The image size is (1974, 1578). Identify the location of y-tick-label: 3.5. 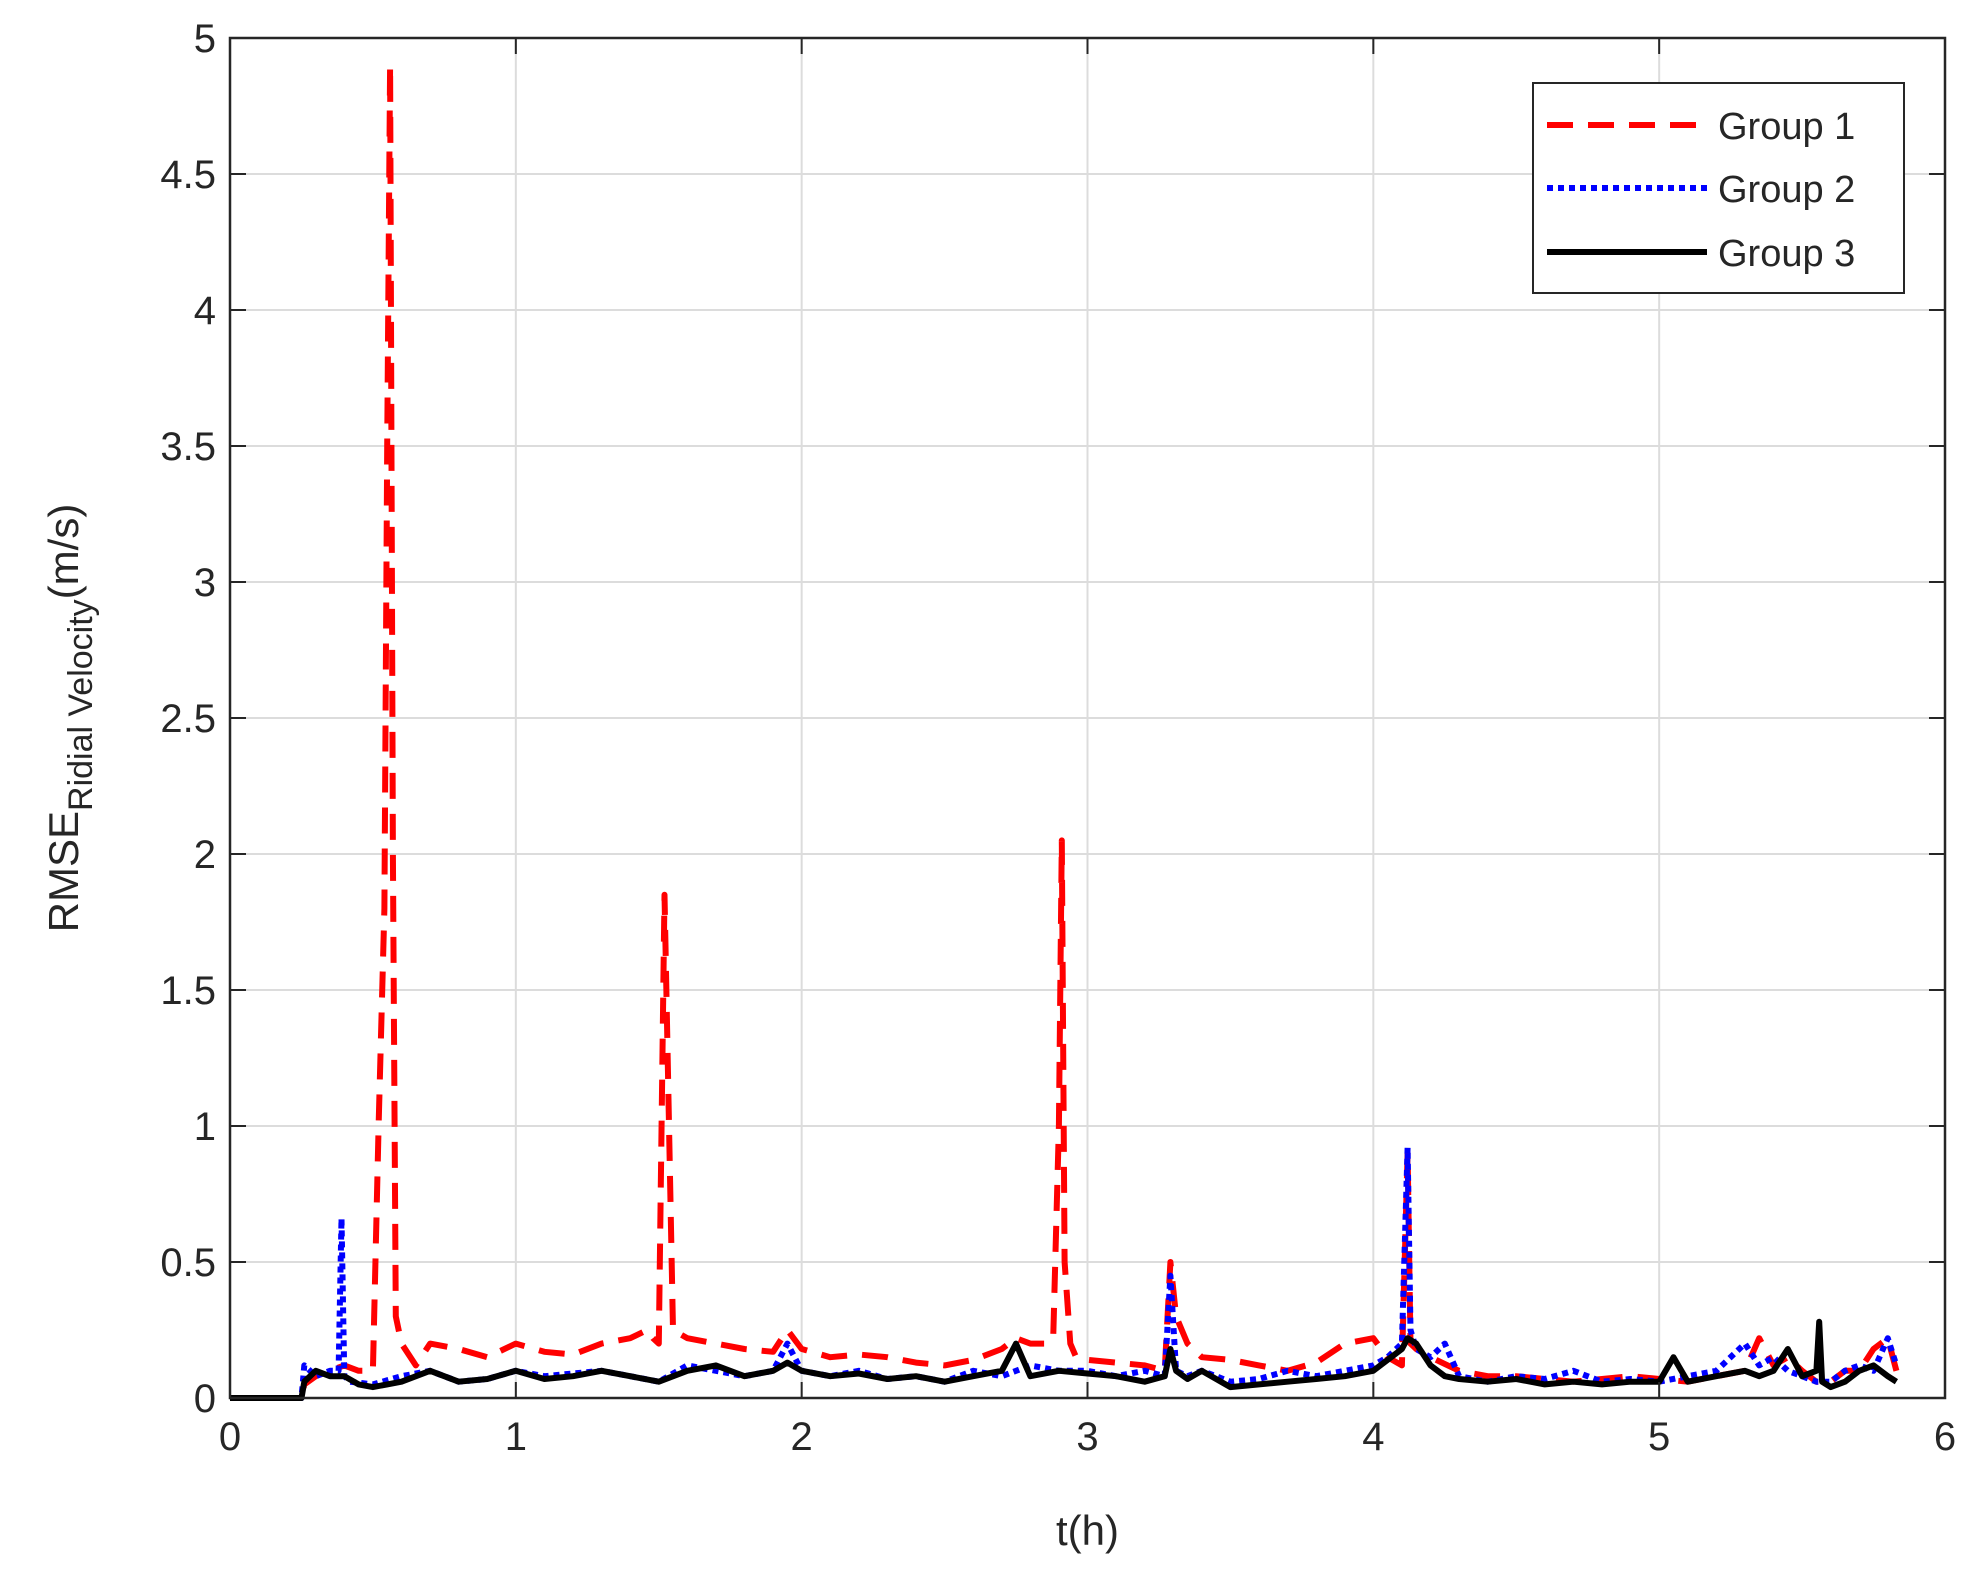
(188, 447).